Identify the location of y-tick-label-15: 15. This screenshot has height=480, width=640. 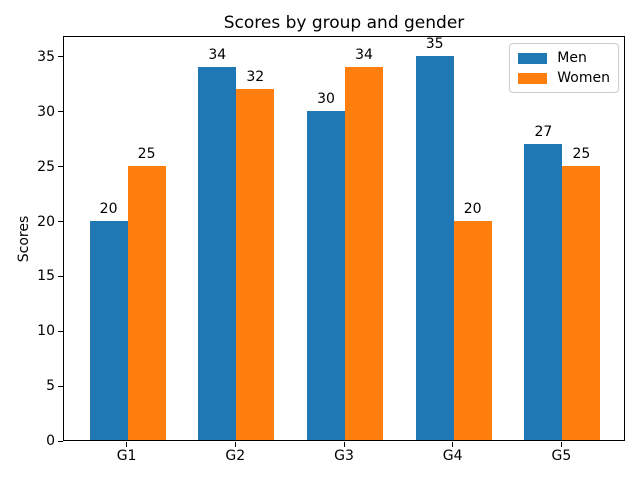
(46, 276).